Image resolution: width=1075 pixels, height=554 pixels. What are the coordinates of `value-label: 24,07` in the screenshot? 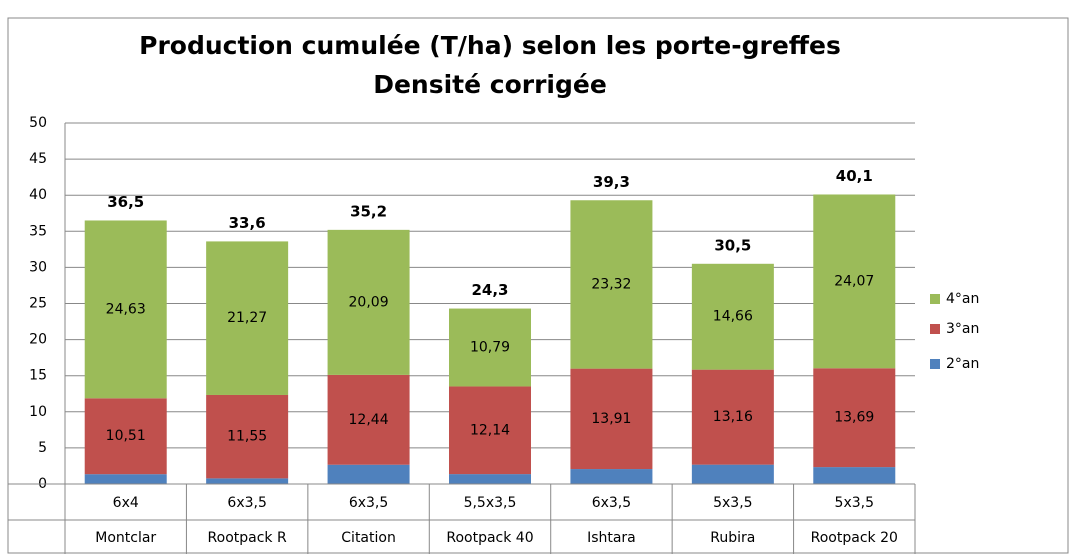 It's located at (854, 281).